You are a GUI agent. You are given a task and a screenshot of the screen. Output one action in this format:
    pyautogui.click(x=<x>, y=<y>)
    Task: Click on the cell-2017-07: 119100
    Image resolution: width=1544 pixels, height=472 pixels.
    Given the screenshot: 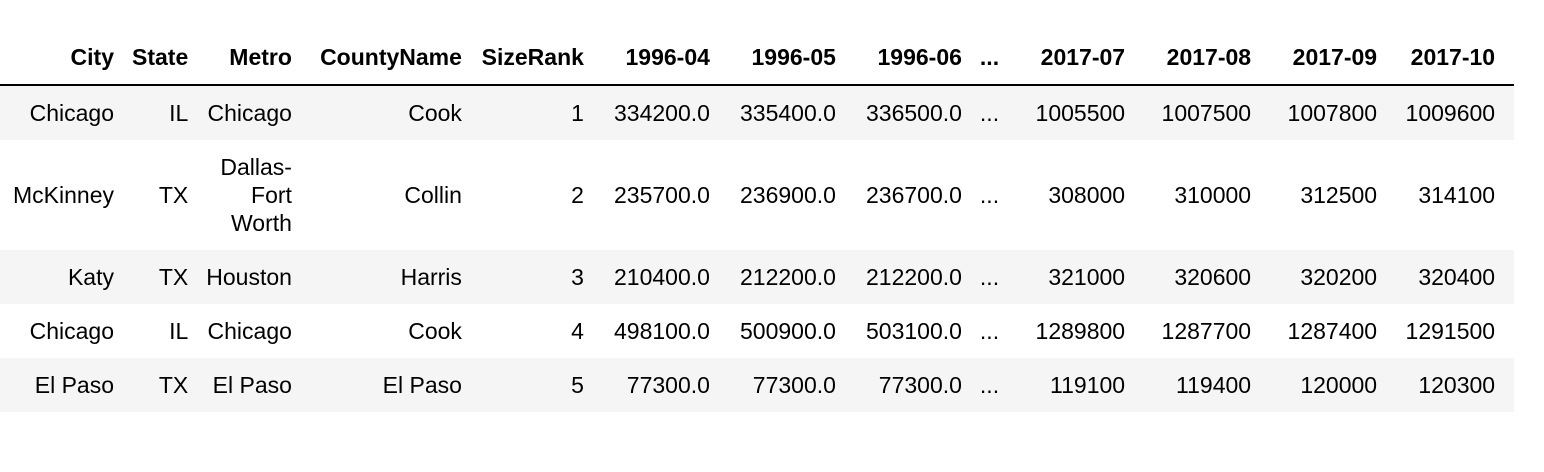 What is the action you would take?
    pyautogui.click(x=1071, y=385)
    